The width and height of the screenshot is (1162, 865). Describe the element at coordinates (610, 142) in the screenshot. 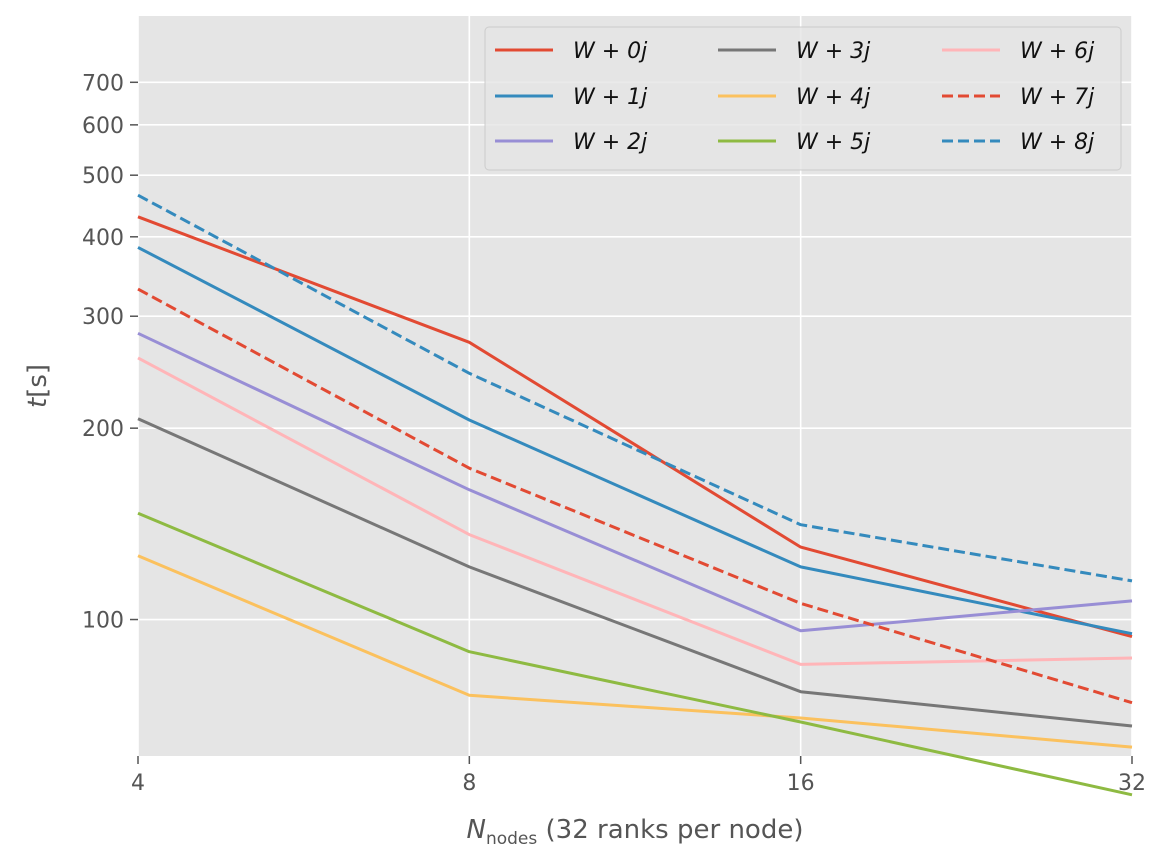

I see `legend-label-2: W + 2j` at that location.